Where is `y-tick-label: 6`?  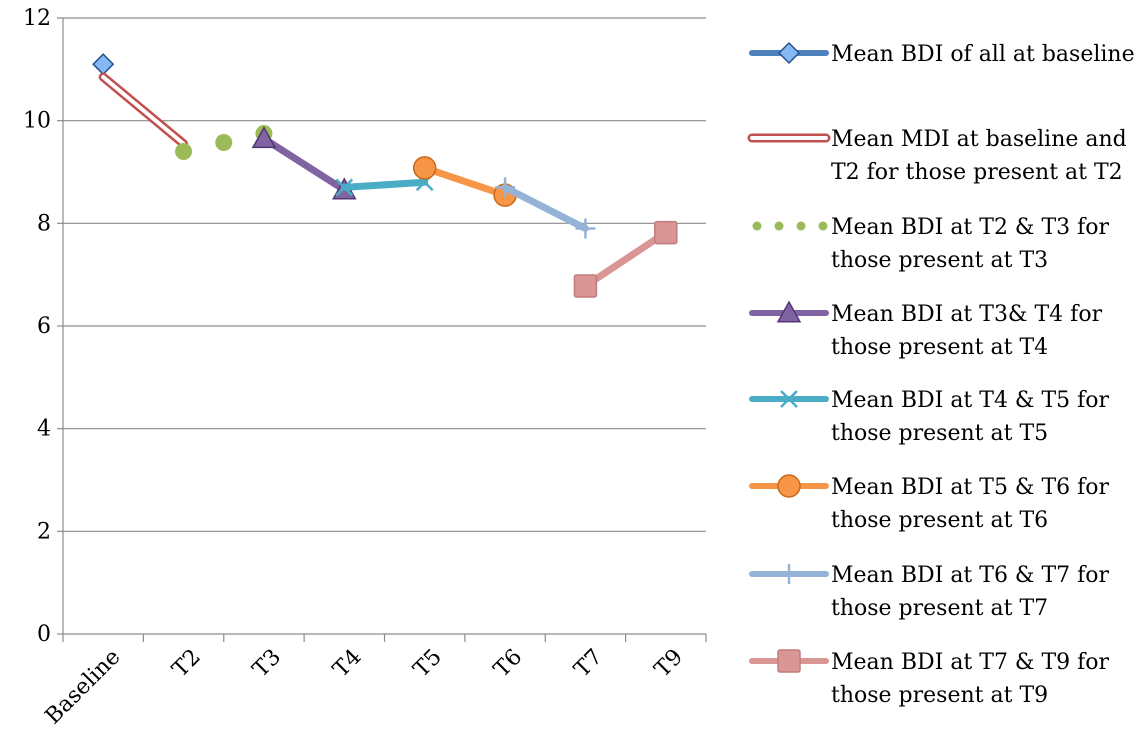
y-tick-label: 6 is located at coordinates (44, 326).